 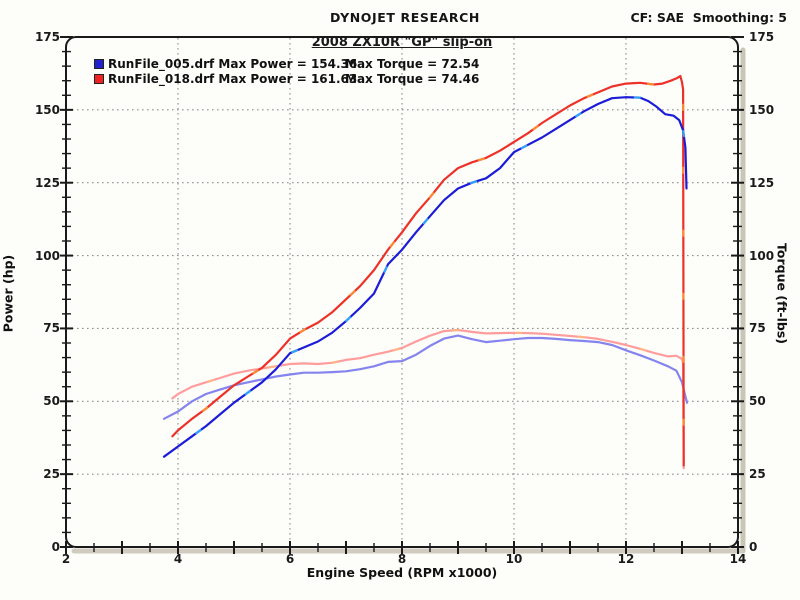 I want to click on x-tick-10: 10, so click(x=514, y=559).